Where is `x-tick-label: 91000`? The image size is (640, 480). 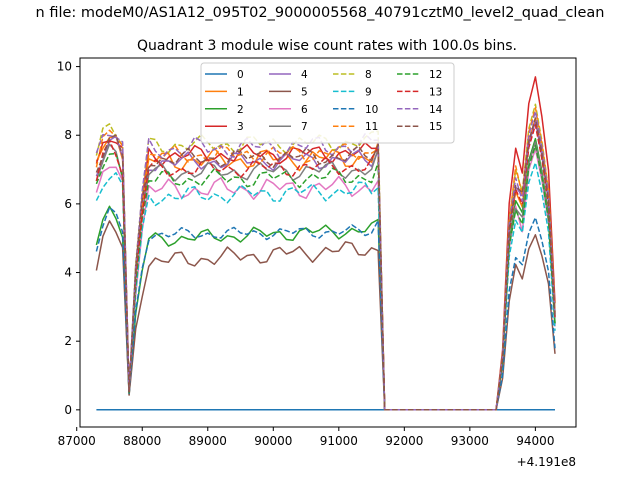
x-tick-label: 91000 is located at coordinates (339, 441).